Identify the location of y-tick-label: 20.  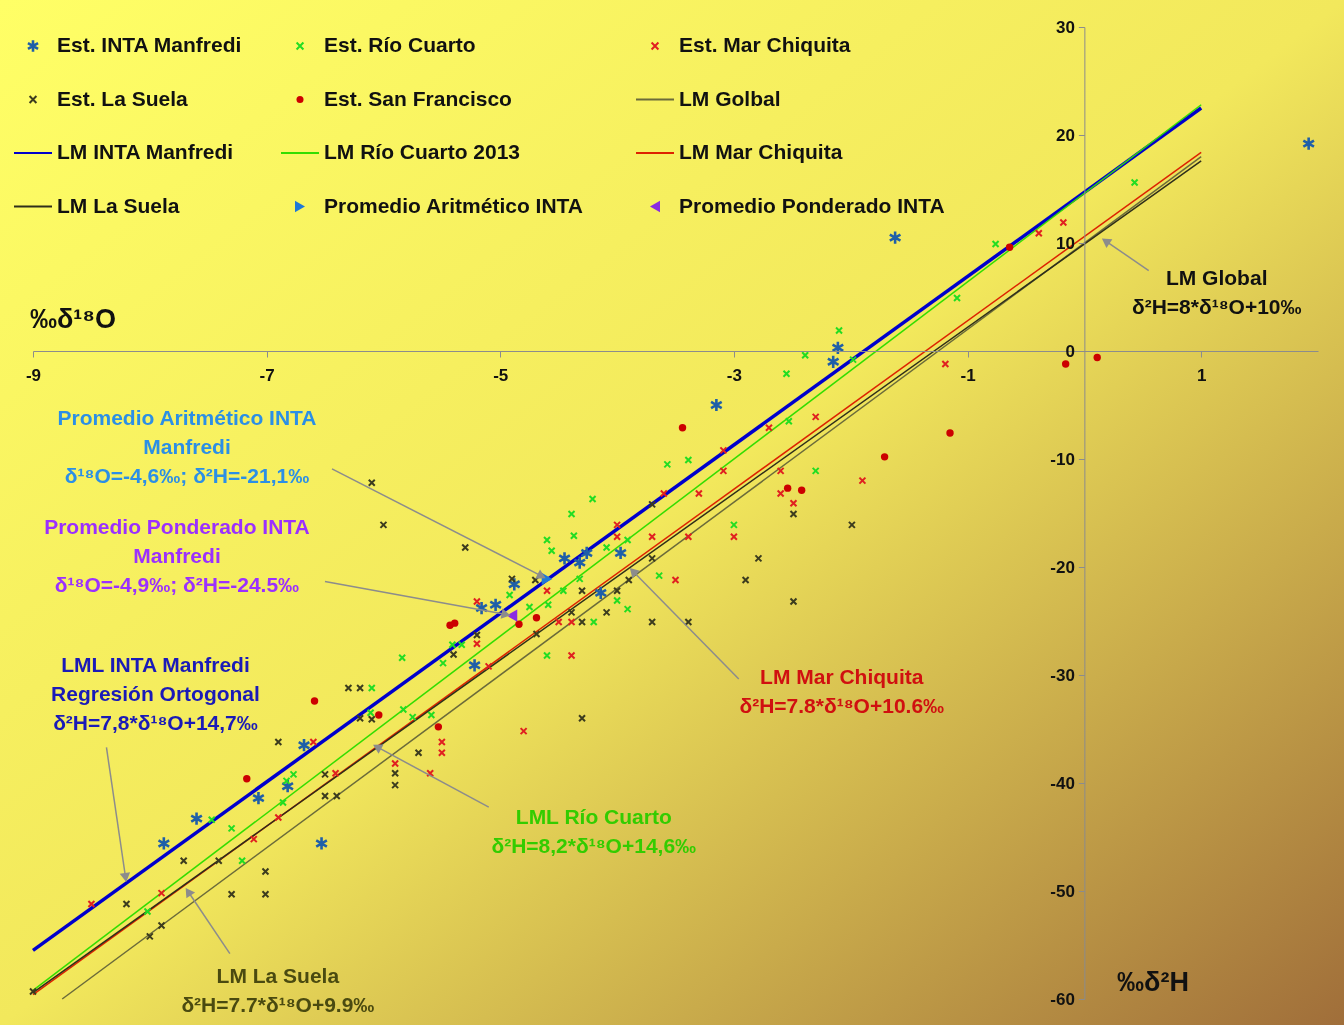
(1065, 135).